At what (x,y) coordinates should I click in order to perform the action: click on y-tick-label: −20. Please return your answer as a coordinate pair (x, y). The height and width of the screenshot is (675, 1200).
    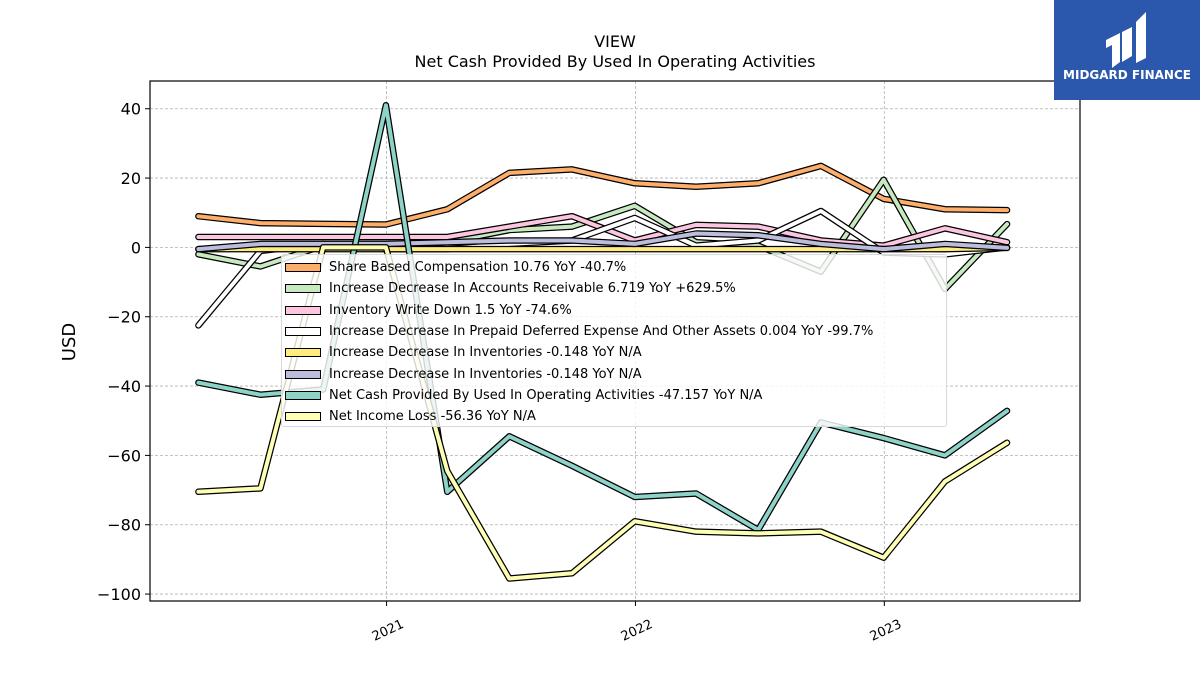
    Looking at the image, I should click on (124, 317).